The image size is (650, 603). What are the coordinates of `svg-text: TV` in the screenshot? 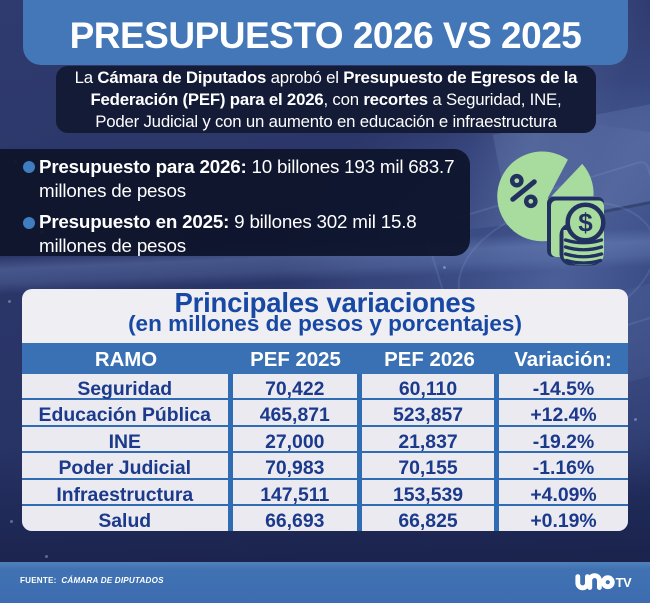 It's located at (624, 582).